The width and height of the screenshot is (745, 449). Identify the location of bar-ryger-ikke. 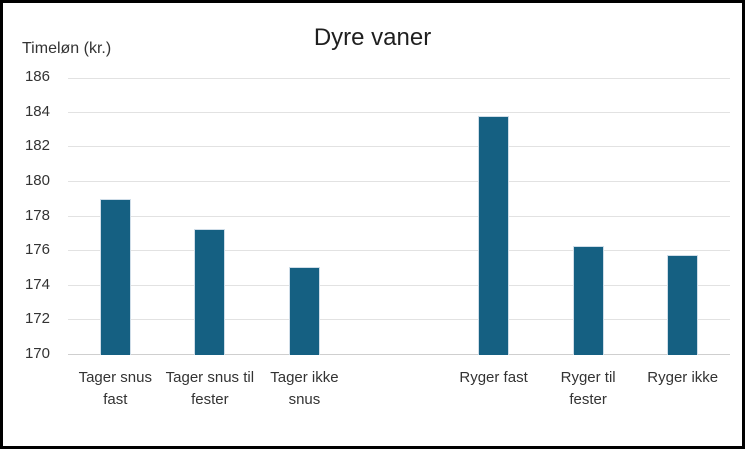
(683, 304).